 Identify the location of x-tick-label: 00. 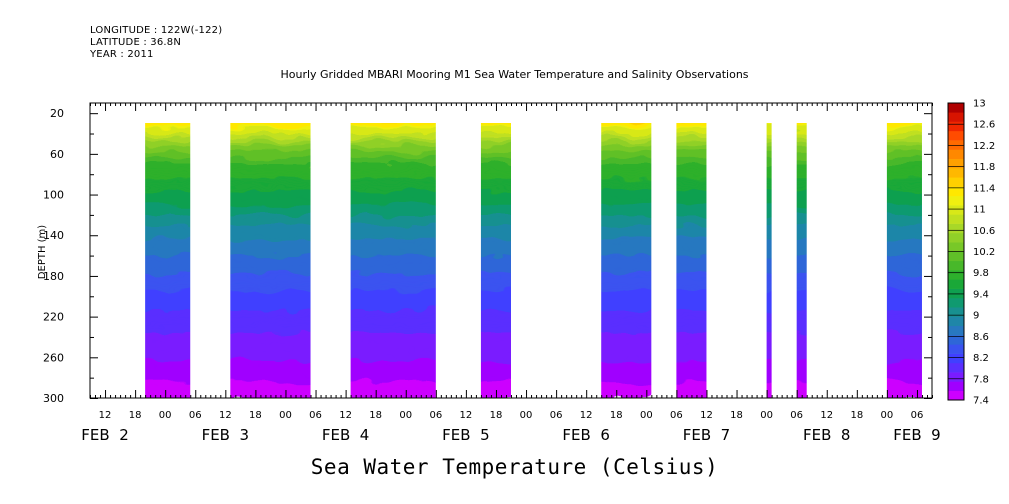
(165, 415).